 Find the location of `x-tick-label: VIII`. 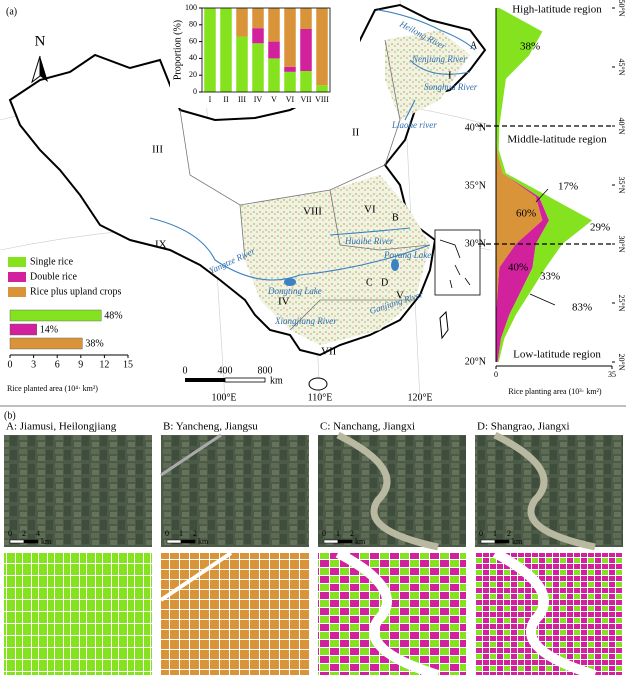

x-tick-label: VIII is located at coordinates (322, 99).